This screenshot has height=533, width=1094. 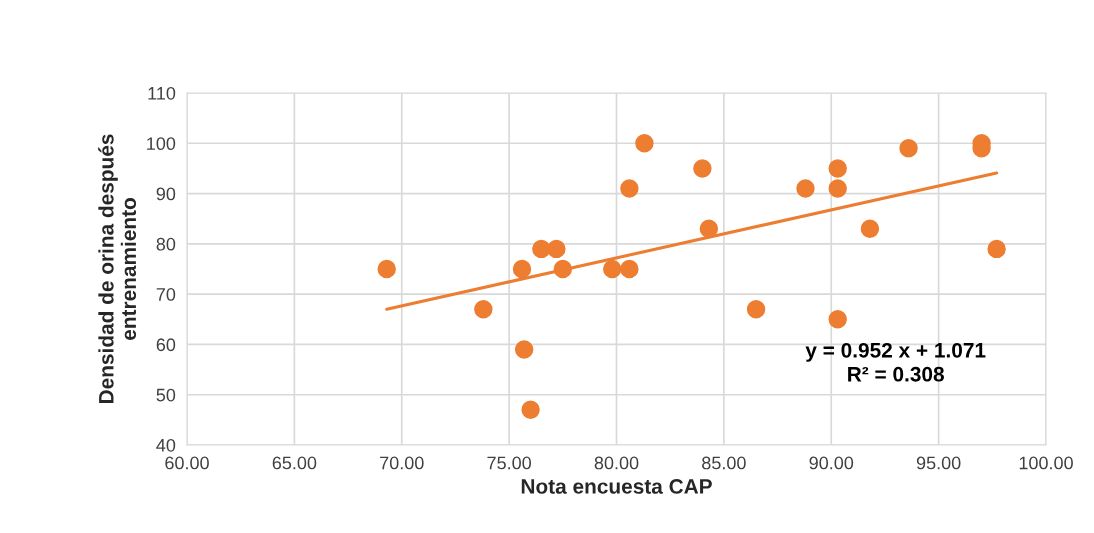 What do you see at coordinates (938, 463) in the screenshot?
I see `x-tick-label: 95.00` at bounding box center [938, 463].